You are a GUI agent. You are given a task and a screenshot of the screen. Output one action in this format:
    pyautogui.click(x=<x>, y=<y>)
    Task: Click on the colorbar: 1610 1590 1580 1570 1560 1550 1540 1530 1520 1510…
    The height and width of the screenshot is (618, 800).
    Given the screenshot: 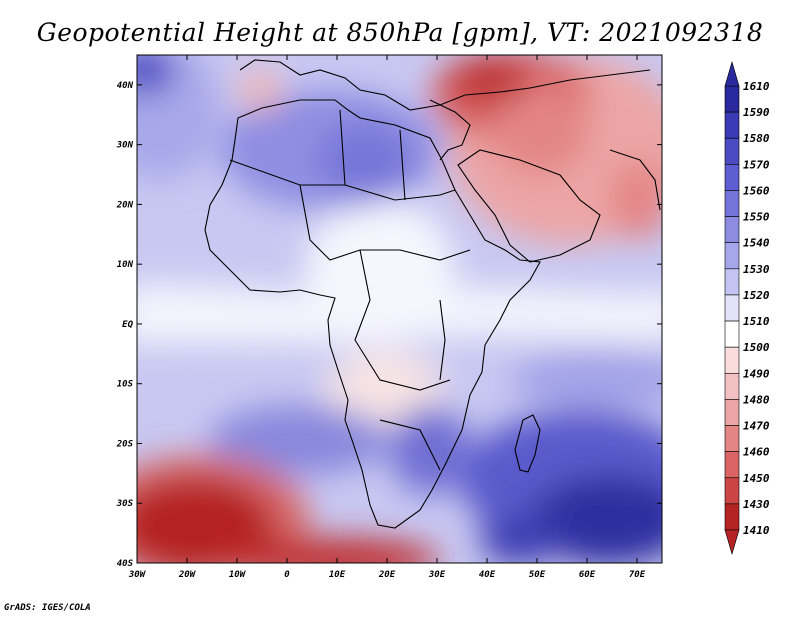 What is the action you would take?
    pyautogui.click(x=747, y=308)
    